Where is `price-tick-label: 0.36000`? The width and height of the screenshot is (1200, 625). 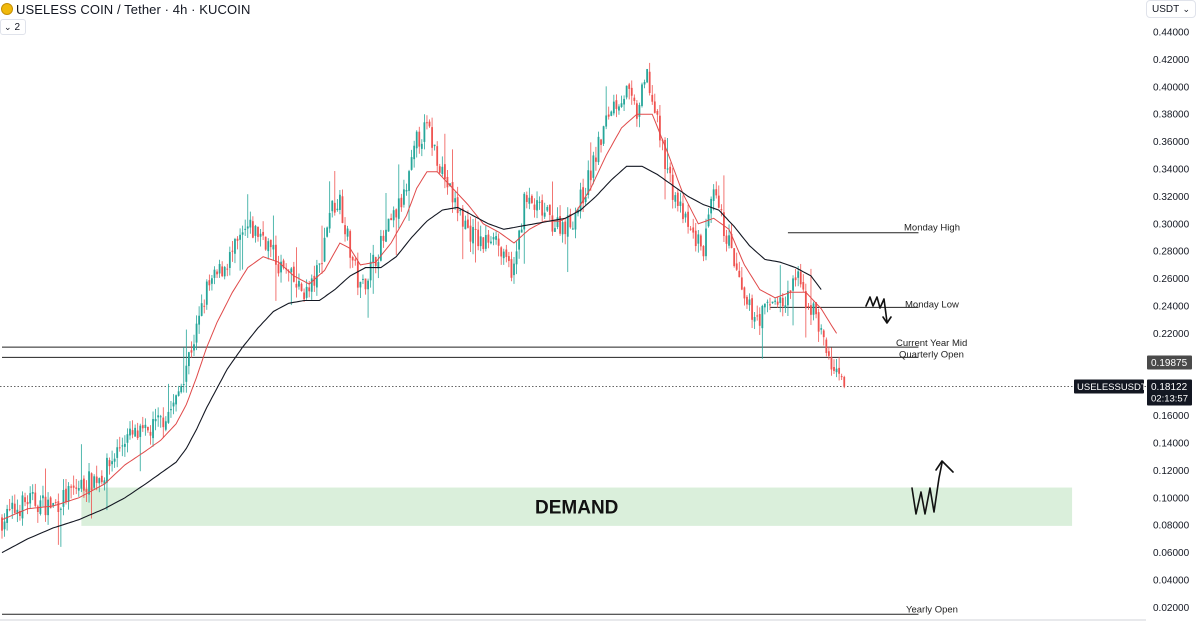 price-tick-label: 0.36000 is located at coordinates (1171, 142).